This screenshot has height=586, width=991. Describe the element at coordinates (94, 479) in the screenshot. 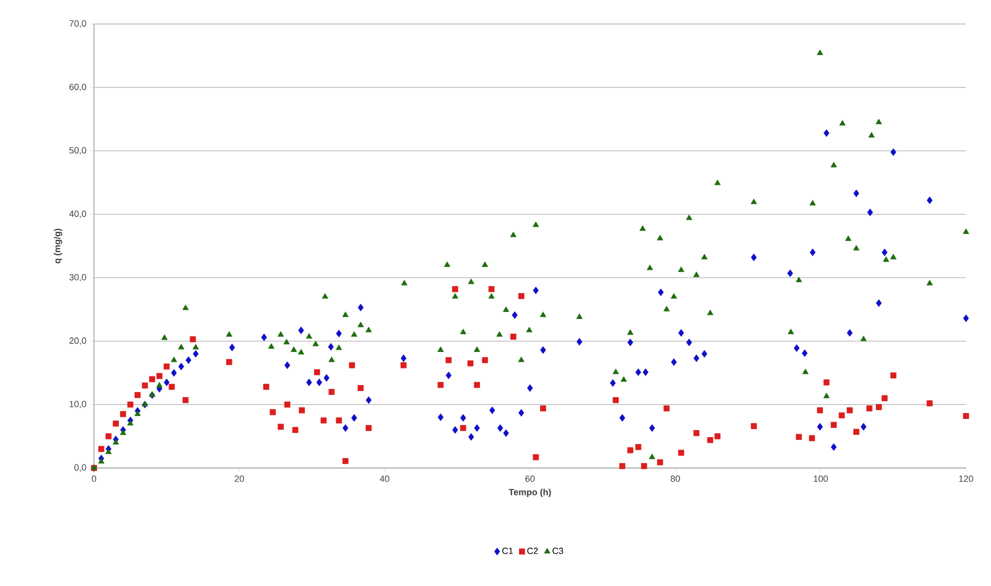

I see `x-tick-label: 0` at that location.